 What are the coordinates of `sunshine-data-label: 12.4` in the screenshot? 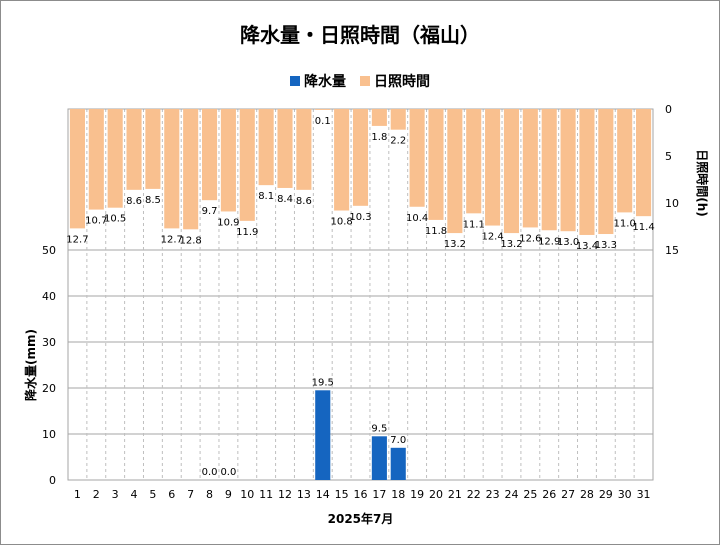 It's located at (492, 237).